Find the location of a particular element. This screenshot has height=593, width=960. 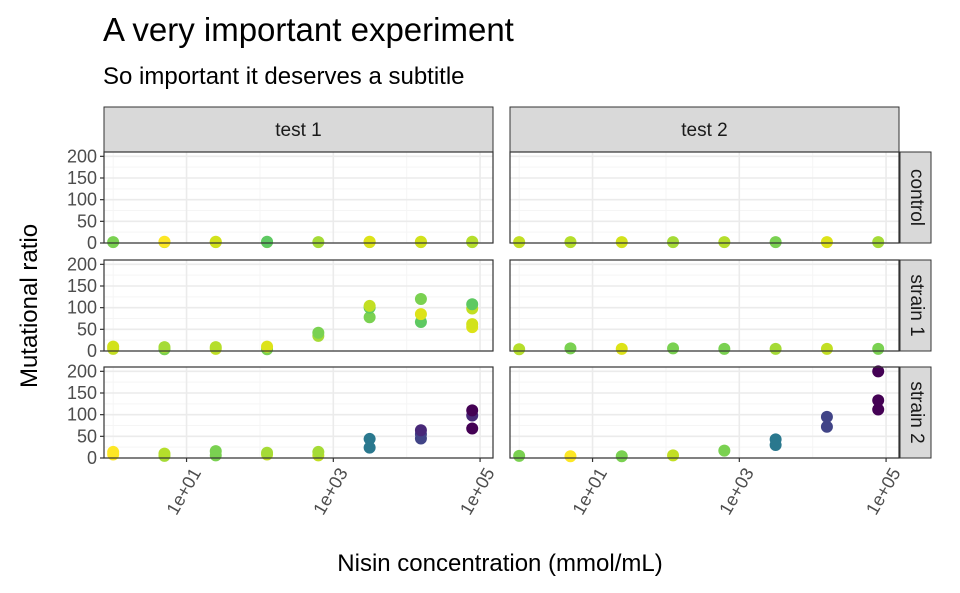

facet-strip-row-label: strain 2 is located at coordinates (916, 412).